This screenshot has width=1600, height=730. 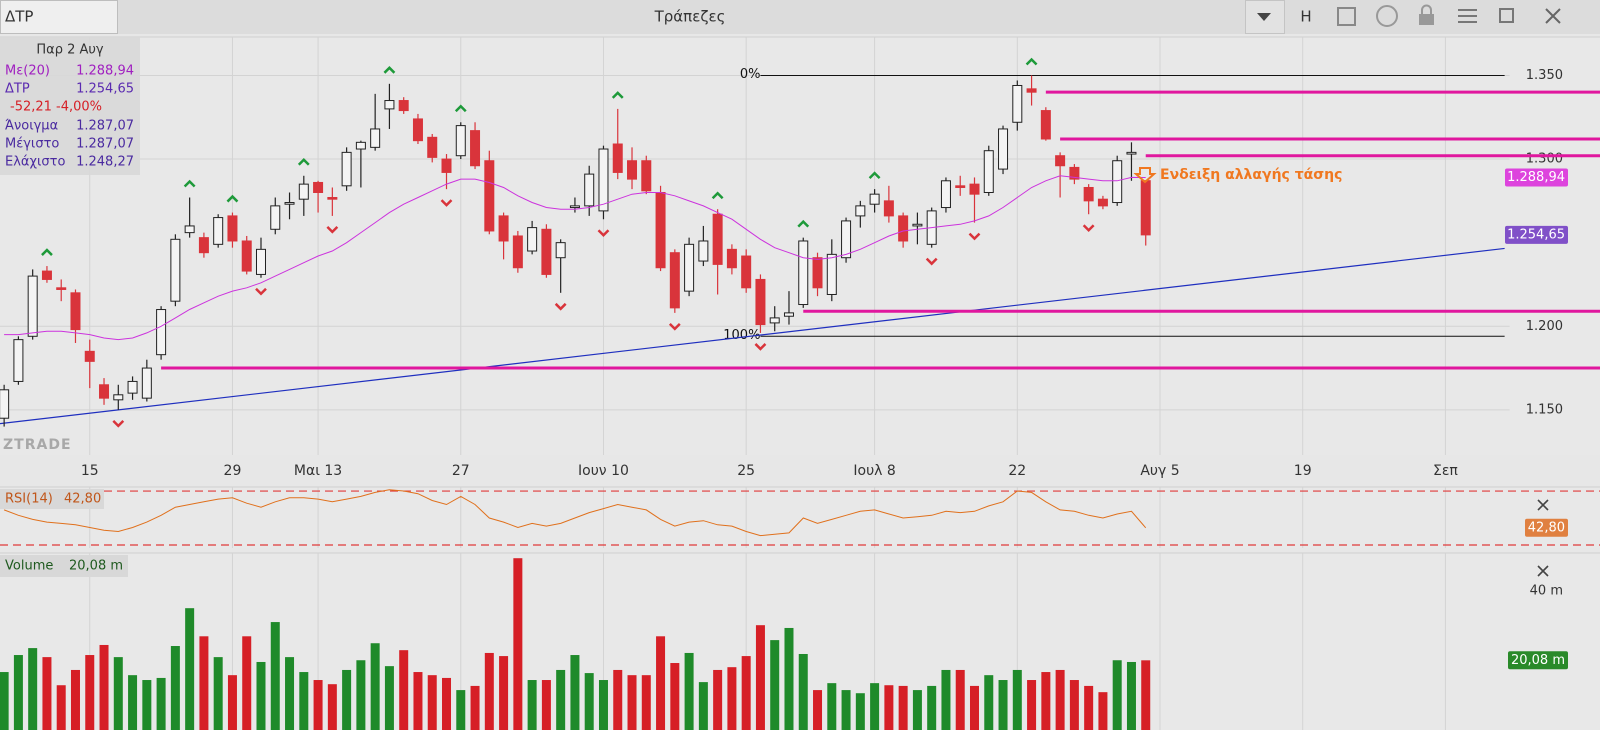 What do you see at coordinates (1426, 19) in the screenshot?
I see `icon-lock` at bounding box center [1426, 19].